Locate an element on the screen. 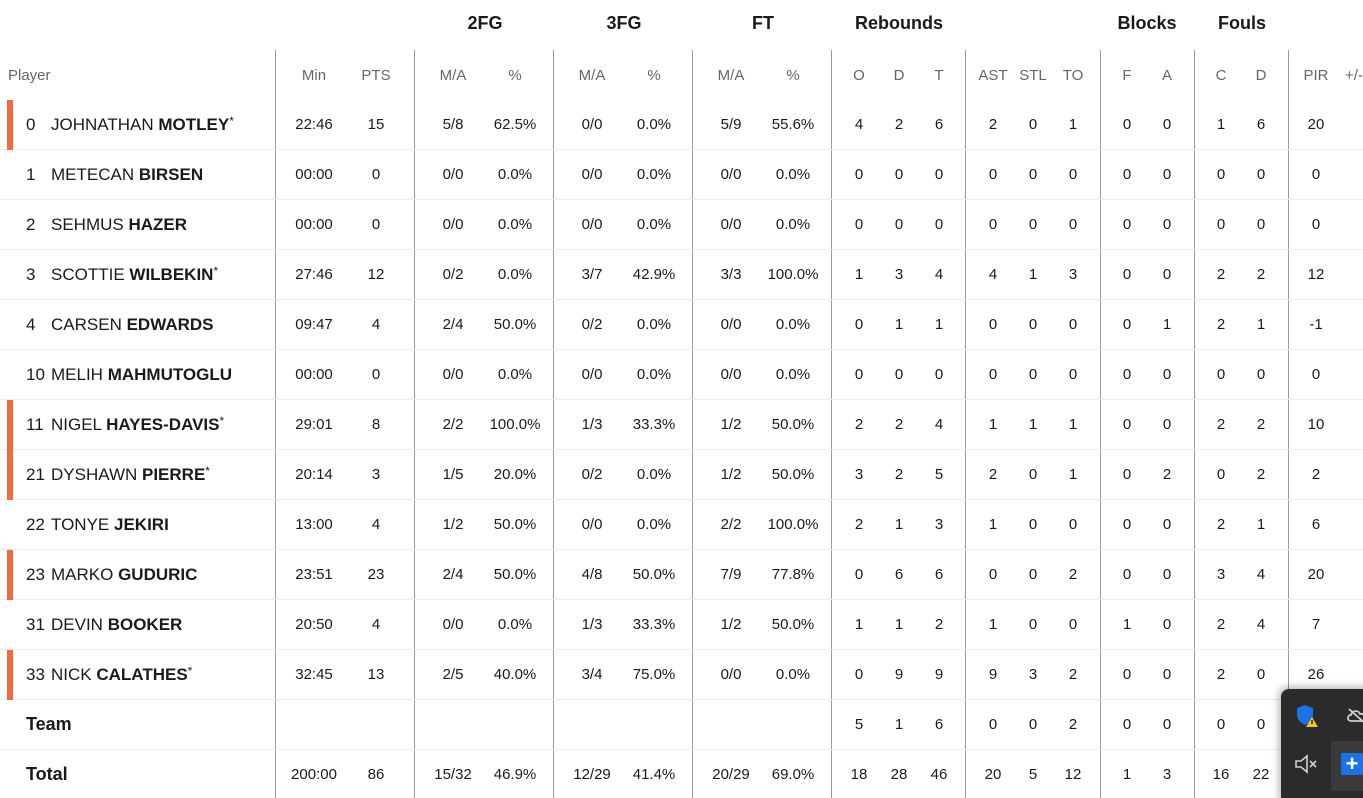 Image resolution: width=1363 pixels, height=798 pixels. cell-fg2-pct: 46.9% is located at coordinates (515, 774).